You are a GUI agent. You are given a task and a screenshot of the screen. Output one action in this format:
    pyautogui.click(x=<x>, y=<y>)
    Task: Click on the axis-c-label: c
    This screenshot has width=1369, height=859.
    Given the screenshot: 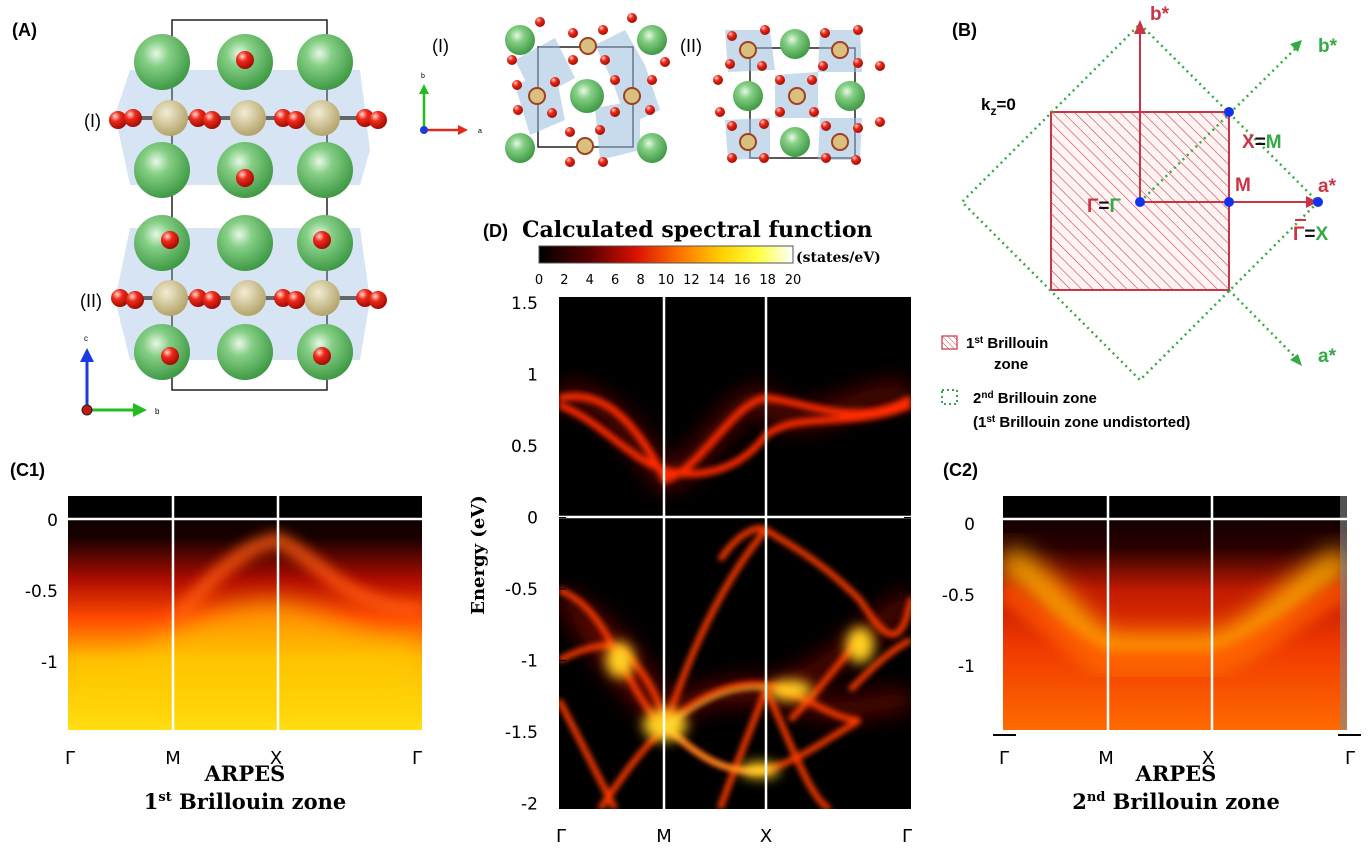 What is the action you would take?
    pyautogui.click(x=86, y=338)
    